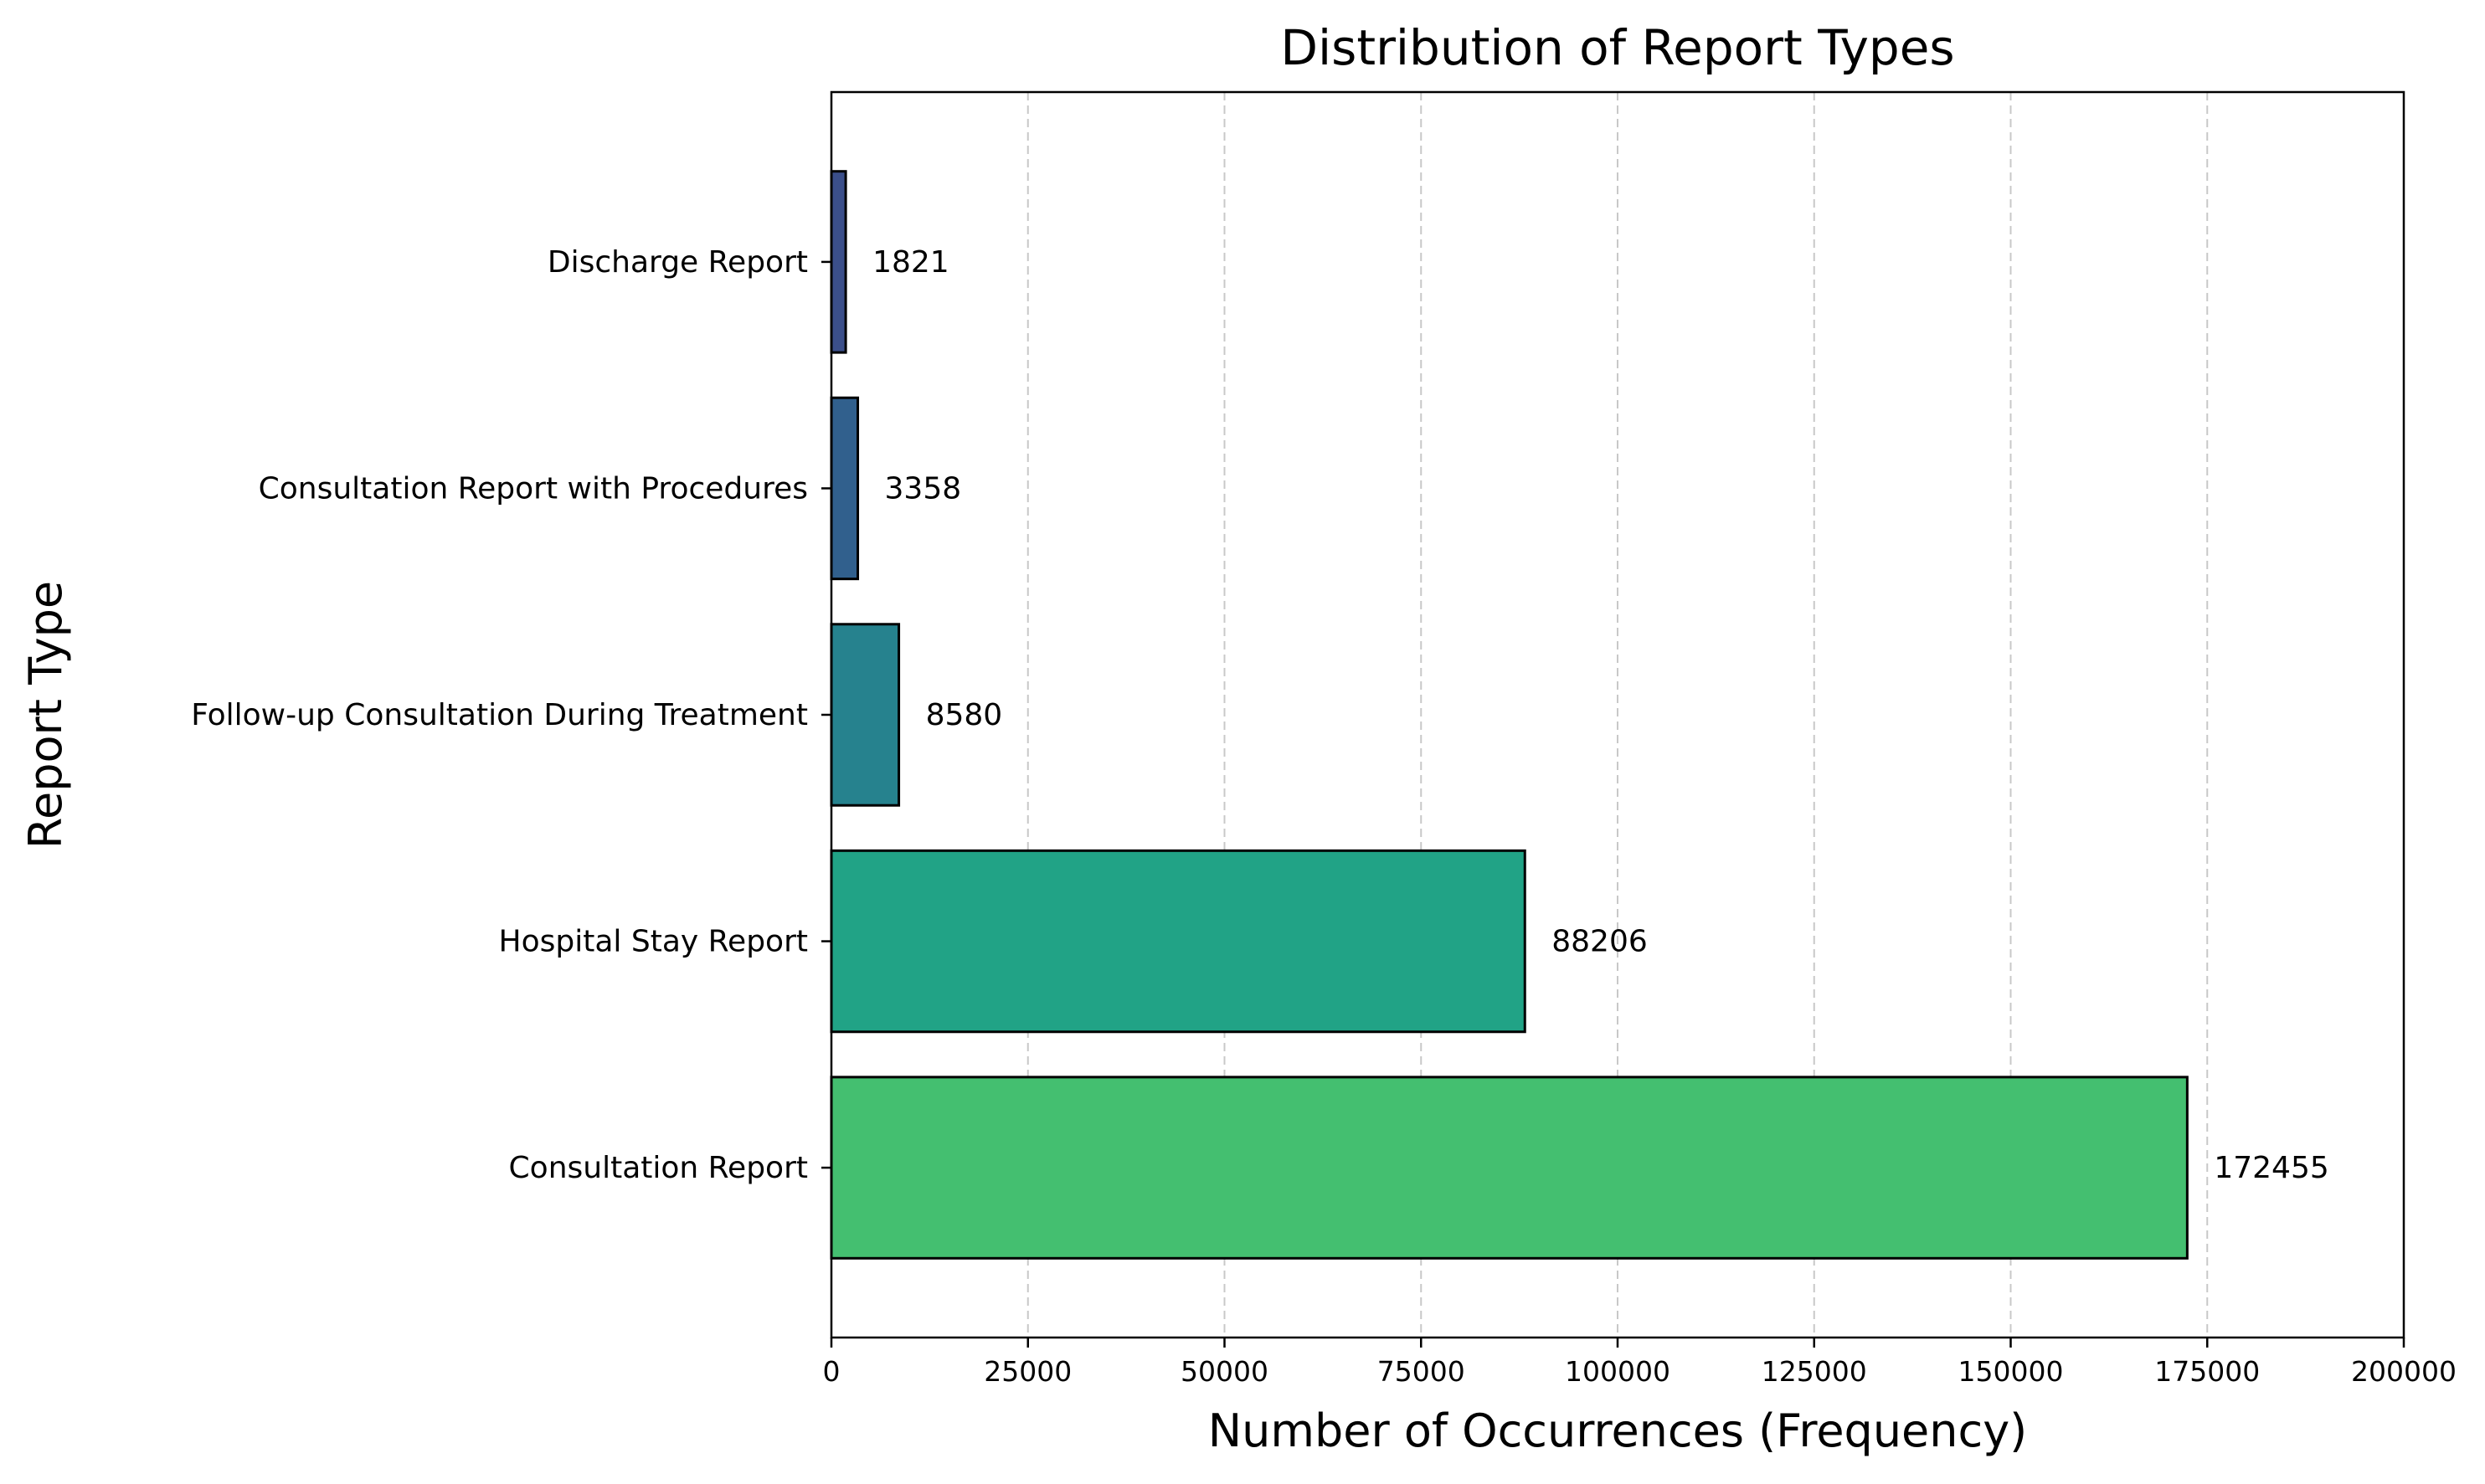 This screenshot has height=1484, width=2485. I want to click on data-label: 172455, so click(2271, 1168).